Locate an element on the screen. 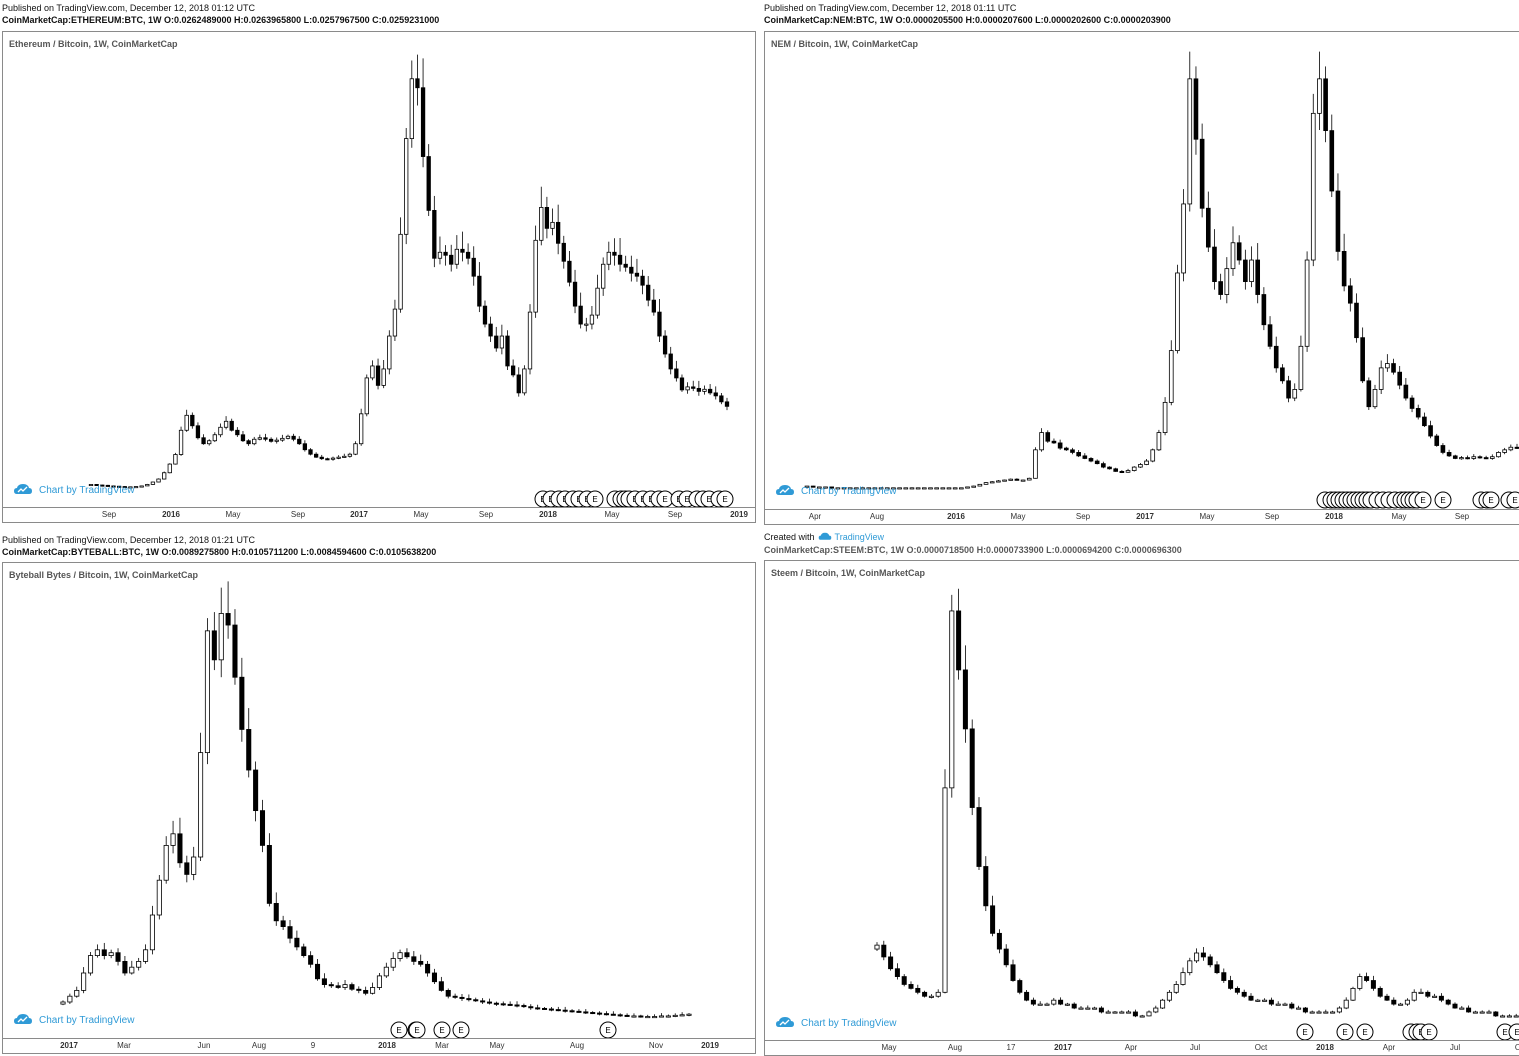 Image resolution: width=1519 pixels, height=1056 pixels. chart-title: Ethereum / Bitcoin, 1W, CoinMarketCap is located at coordinates (93, 44).